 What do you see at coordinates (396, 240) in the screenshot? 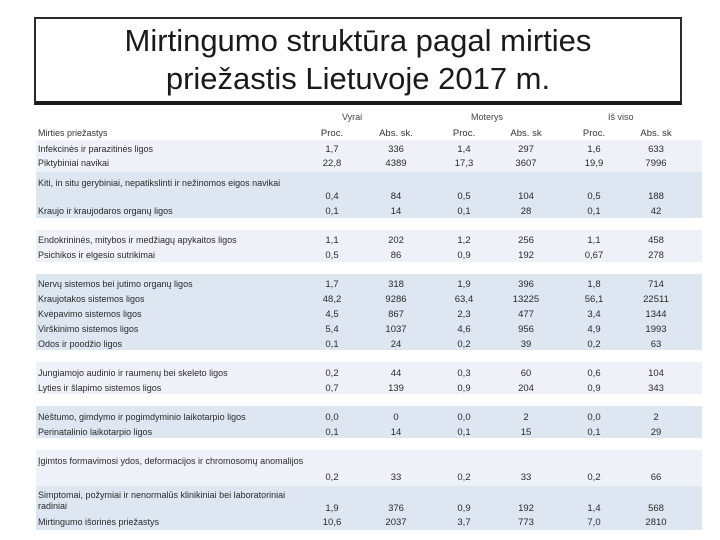
I see `table-cell: 202` at bounding box center [396, 240].